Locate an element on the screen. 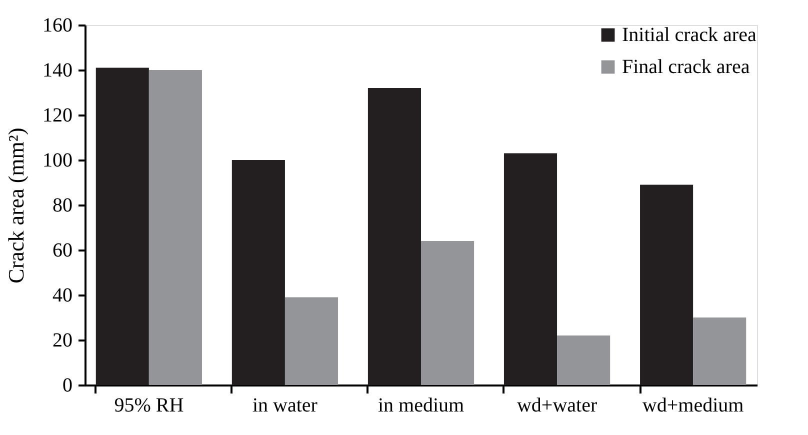 The width and height of the screenshot is (808, 435). y-tick-label: 40 is located at coordinates (62, 295).